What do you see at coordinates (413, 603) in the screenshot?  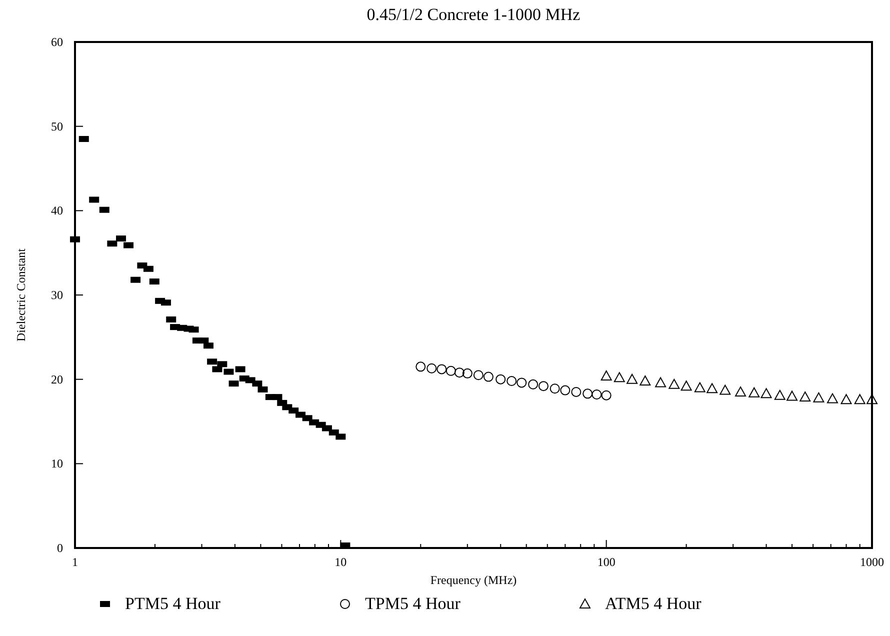 I see `legend-label: TPM5 4 Hour` at bounding box center [413, 603].